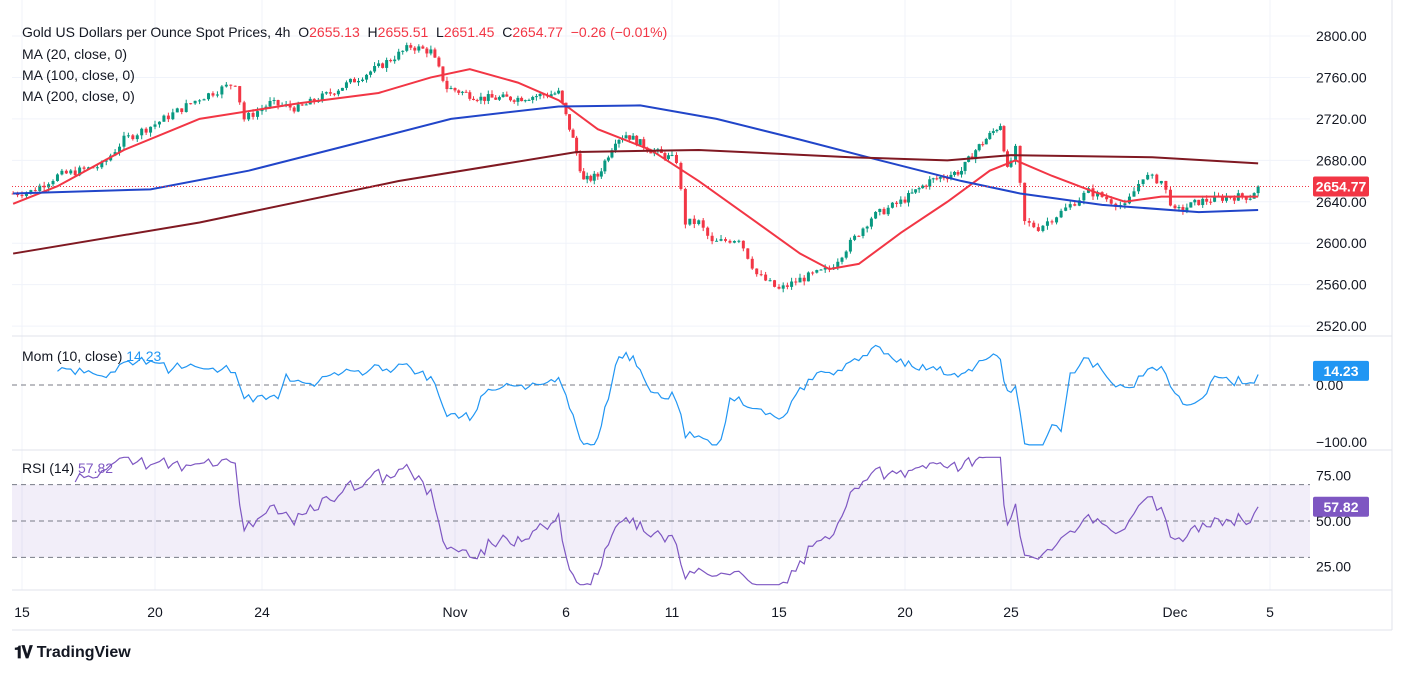 The width and height of the screenshot is (1405, 674). What do you see at coordinates (507, 32) in the screenshot?
I see `close-label: C` at bounding box center [507, 32].